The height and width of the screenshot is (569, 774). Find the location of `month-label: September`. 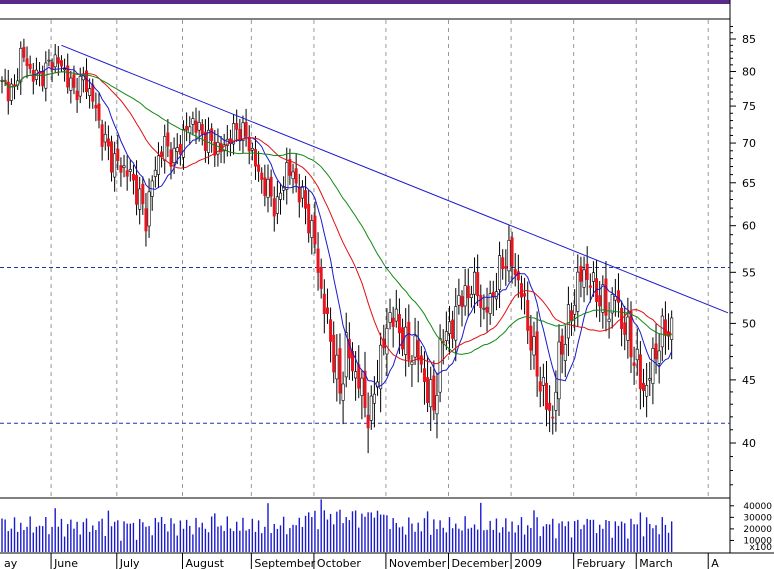

month-label: September is located at coordinates (284, 563).